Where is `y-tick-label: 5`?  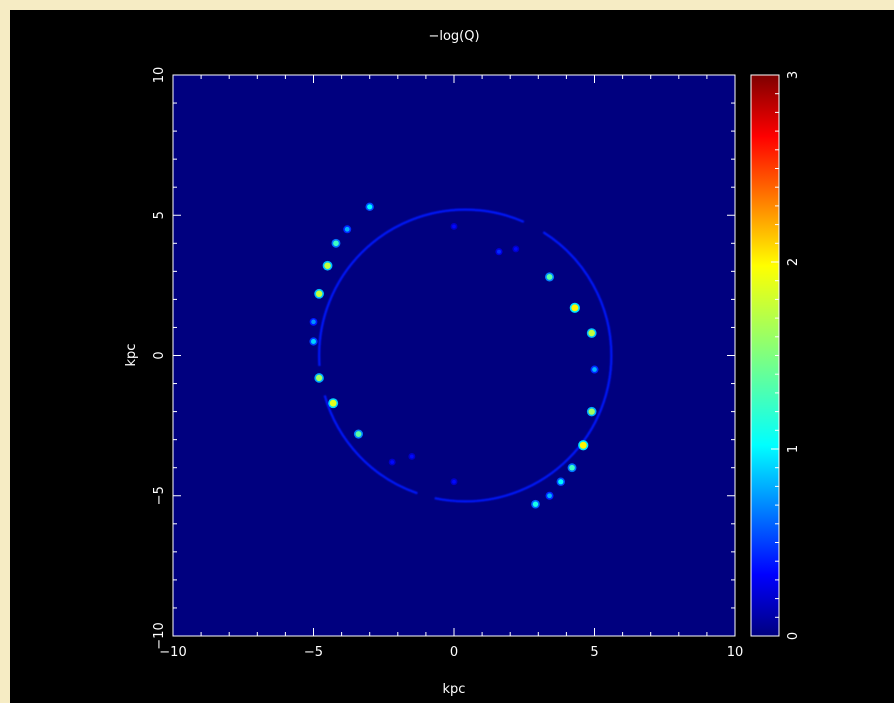 y-tick-label: 5 is located at coordinates (159, 215).